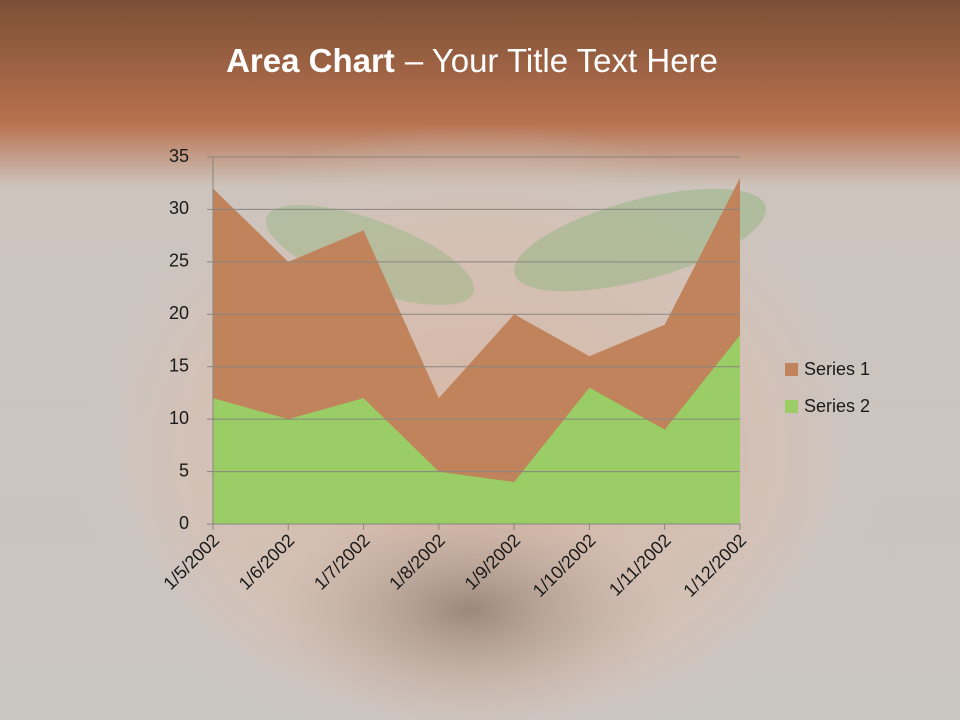  What do you see at coordinates (184, 523) in the screenshot?
I see `y-tick-label: 0` at bounding box center [184, 523].